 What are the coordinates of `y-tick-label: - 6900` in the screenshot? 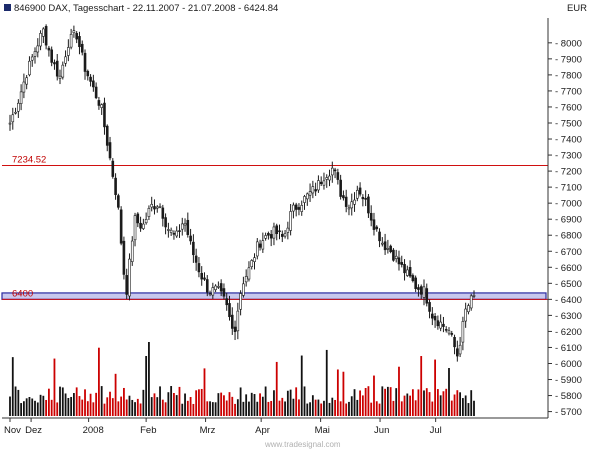 It's located at (568, 220).